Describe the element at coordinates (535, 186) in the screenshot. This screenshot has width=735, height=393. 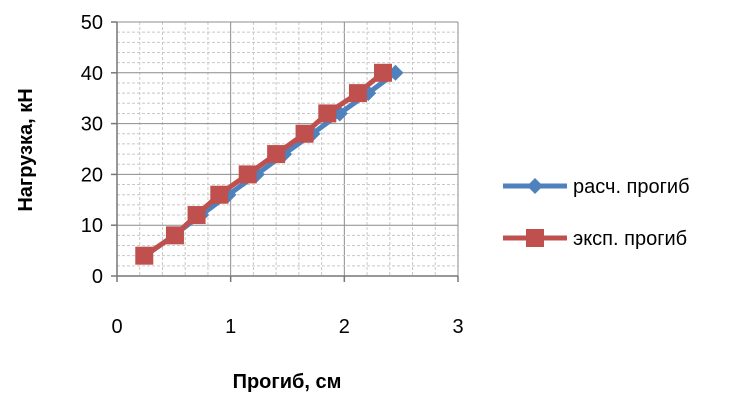
I see `data-point-diamond` at that location.